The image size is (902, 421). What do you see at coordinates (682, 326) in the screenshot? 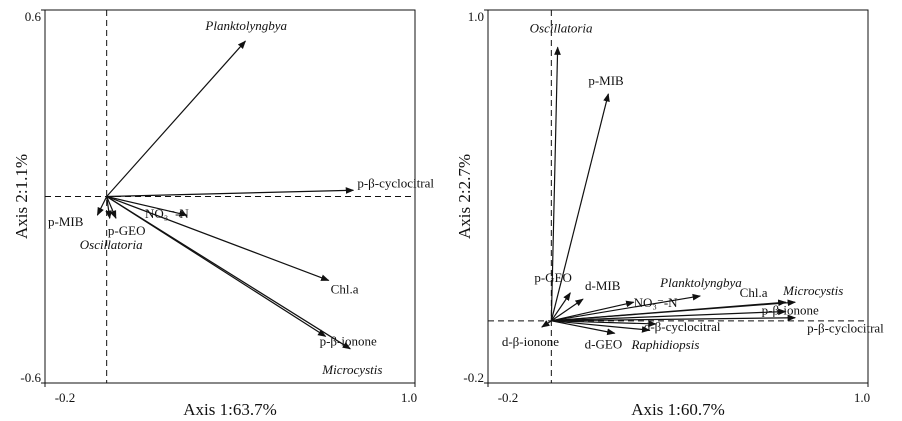
I see `vector-label: d-β-cyclocitral` at bounding box center [682, 326].